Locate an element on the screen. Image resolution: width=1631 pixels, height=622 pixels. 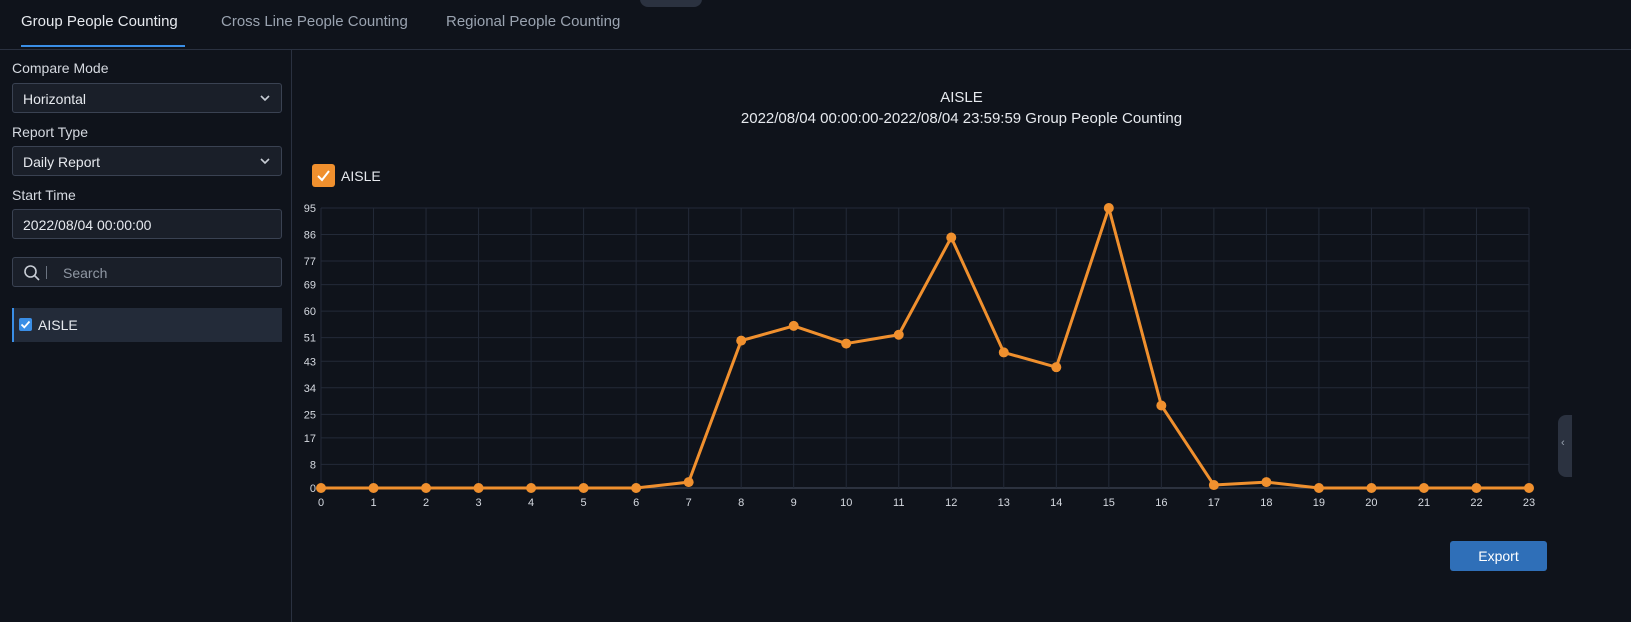
x-tick-label: 8 is located at coordinates (741, 503).